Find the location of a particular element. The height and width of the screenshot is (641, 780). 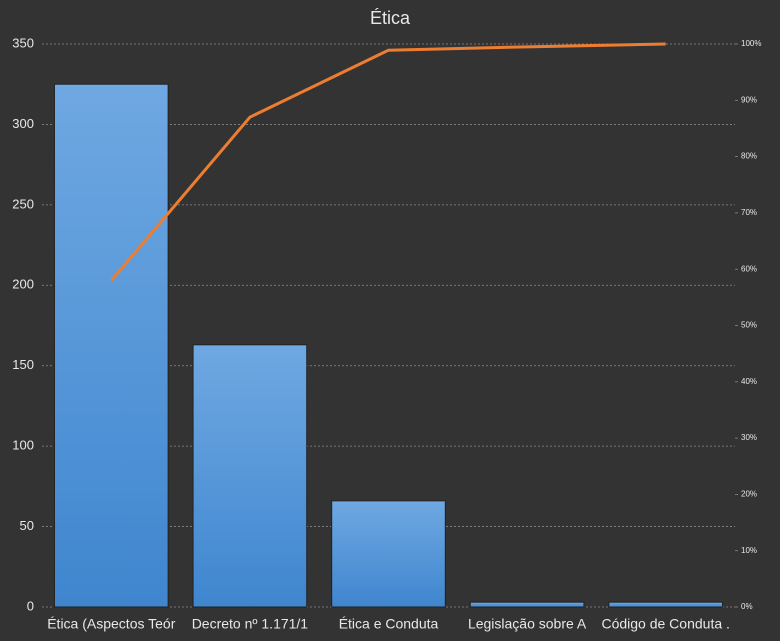

y2-tick-label: 70% is located at coordinates (749, 212).